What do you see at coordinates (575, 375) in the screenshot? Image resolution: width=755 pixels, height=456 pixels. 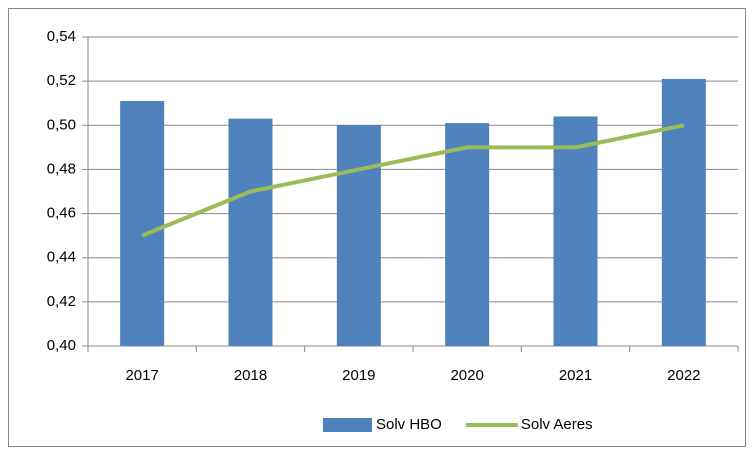 I see `x-tick-label: 2021` at bounding box center [575, 375].